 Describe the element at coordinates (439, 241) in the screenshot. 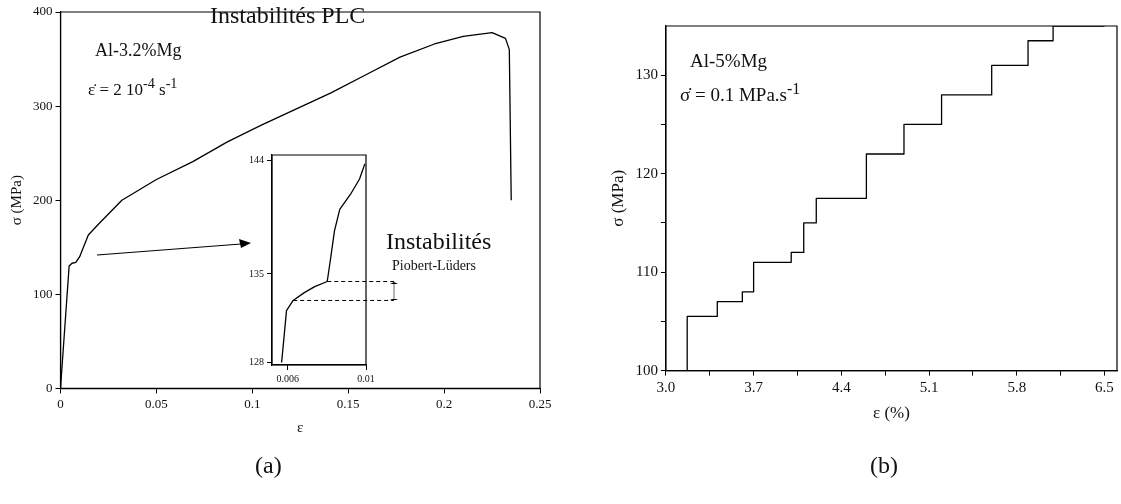

I see `annotation: Instabilités` at that location.